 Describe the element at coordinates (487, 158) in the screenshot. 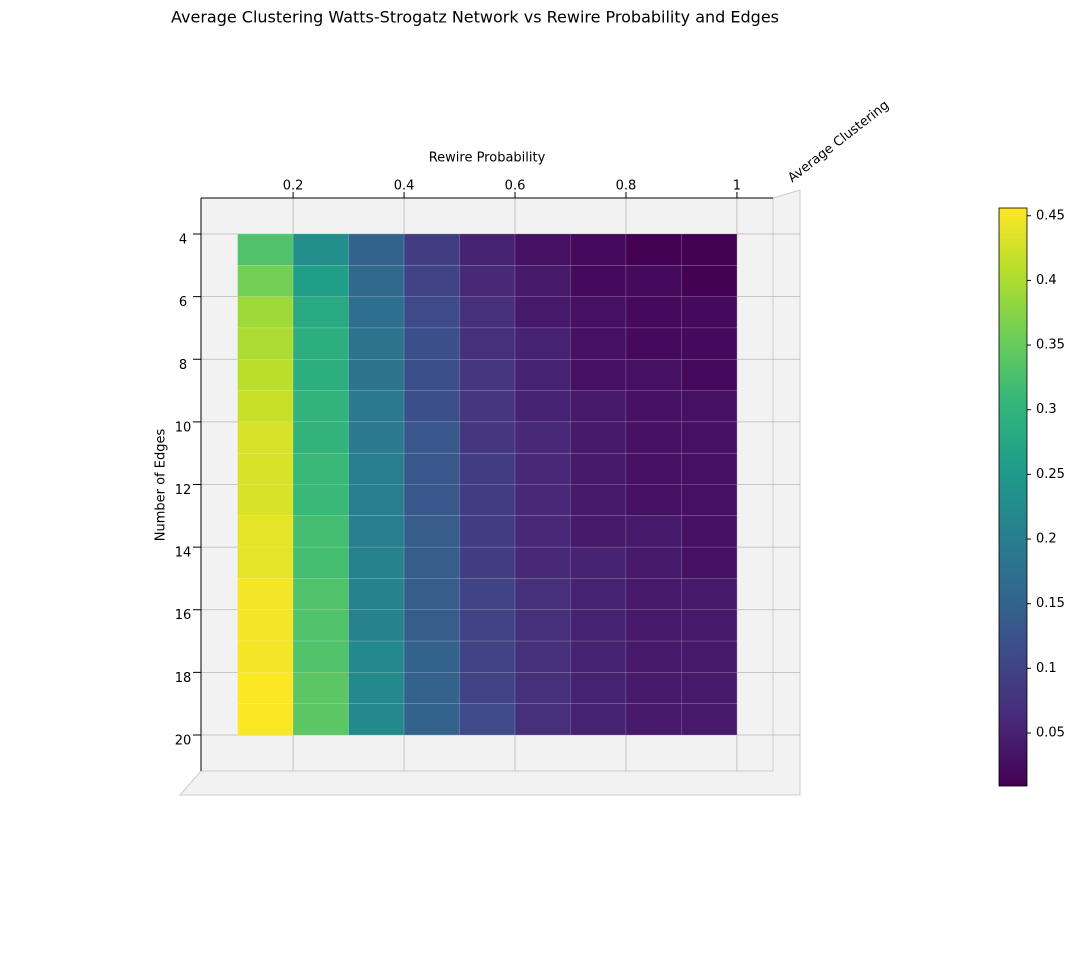

I see `x-axis-label: Rewire Probability` at that location.